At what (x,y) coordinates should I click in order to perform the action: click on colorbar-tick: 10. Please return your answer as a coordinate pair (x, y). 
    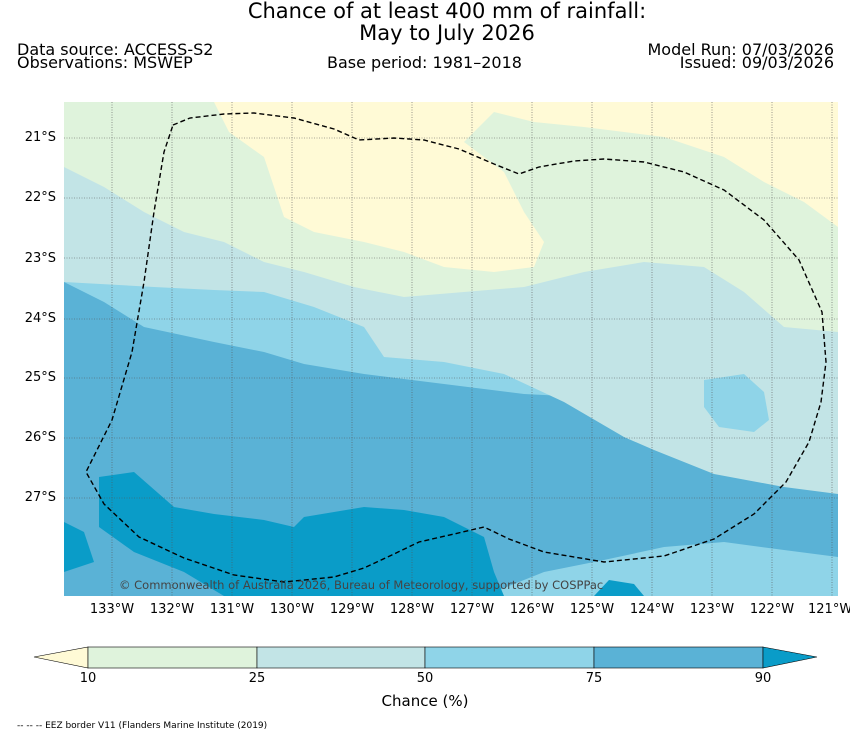
    Looking at the image, I should click on (88, 678).